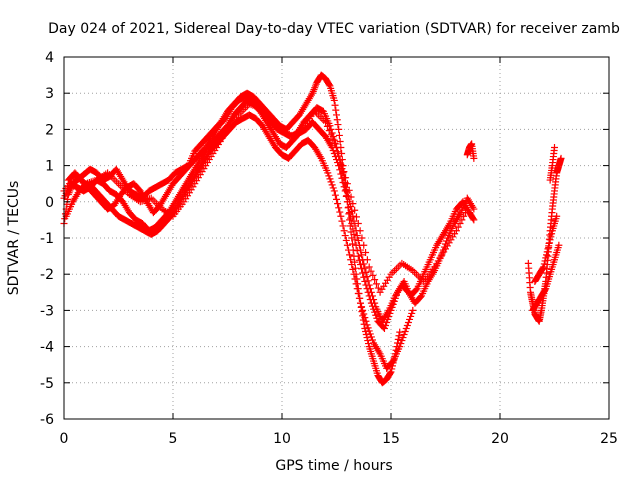  I want to click on x-tick-label-3: 15, so click(391, 439).